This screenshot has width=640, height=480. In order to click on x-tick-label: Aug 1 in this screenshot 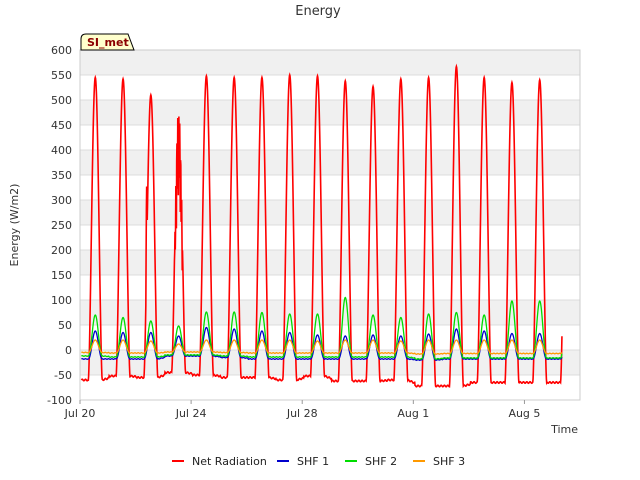, I will do `click(413, 413)`.